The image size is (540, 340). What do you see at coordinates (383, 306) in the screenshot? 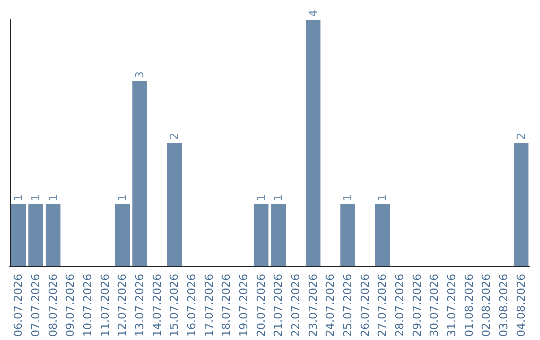
I see `x-tick-label: 27.07.2026` at bounding box center [383, 306].